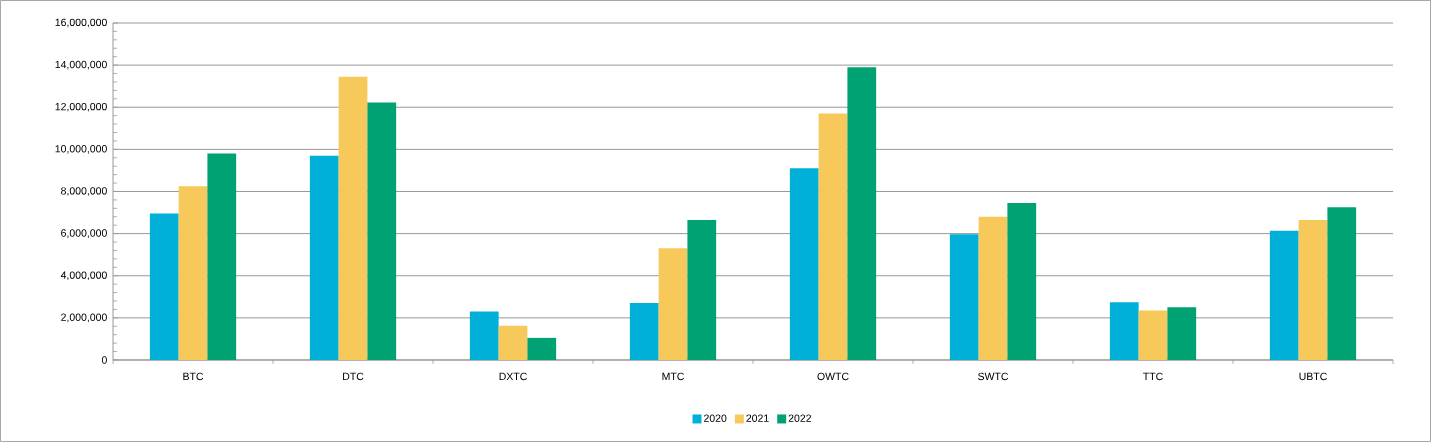  Describe the element at coordinates (81, 65) in the screenshot. I see `y-tick-label: 14,000,000` at that location.